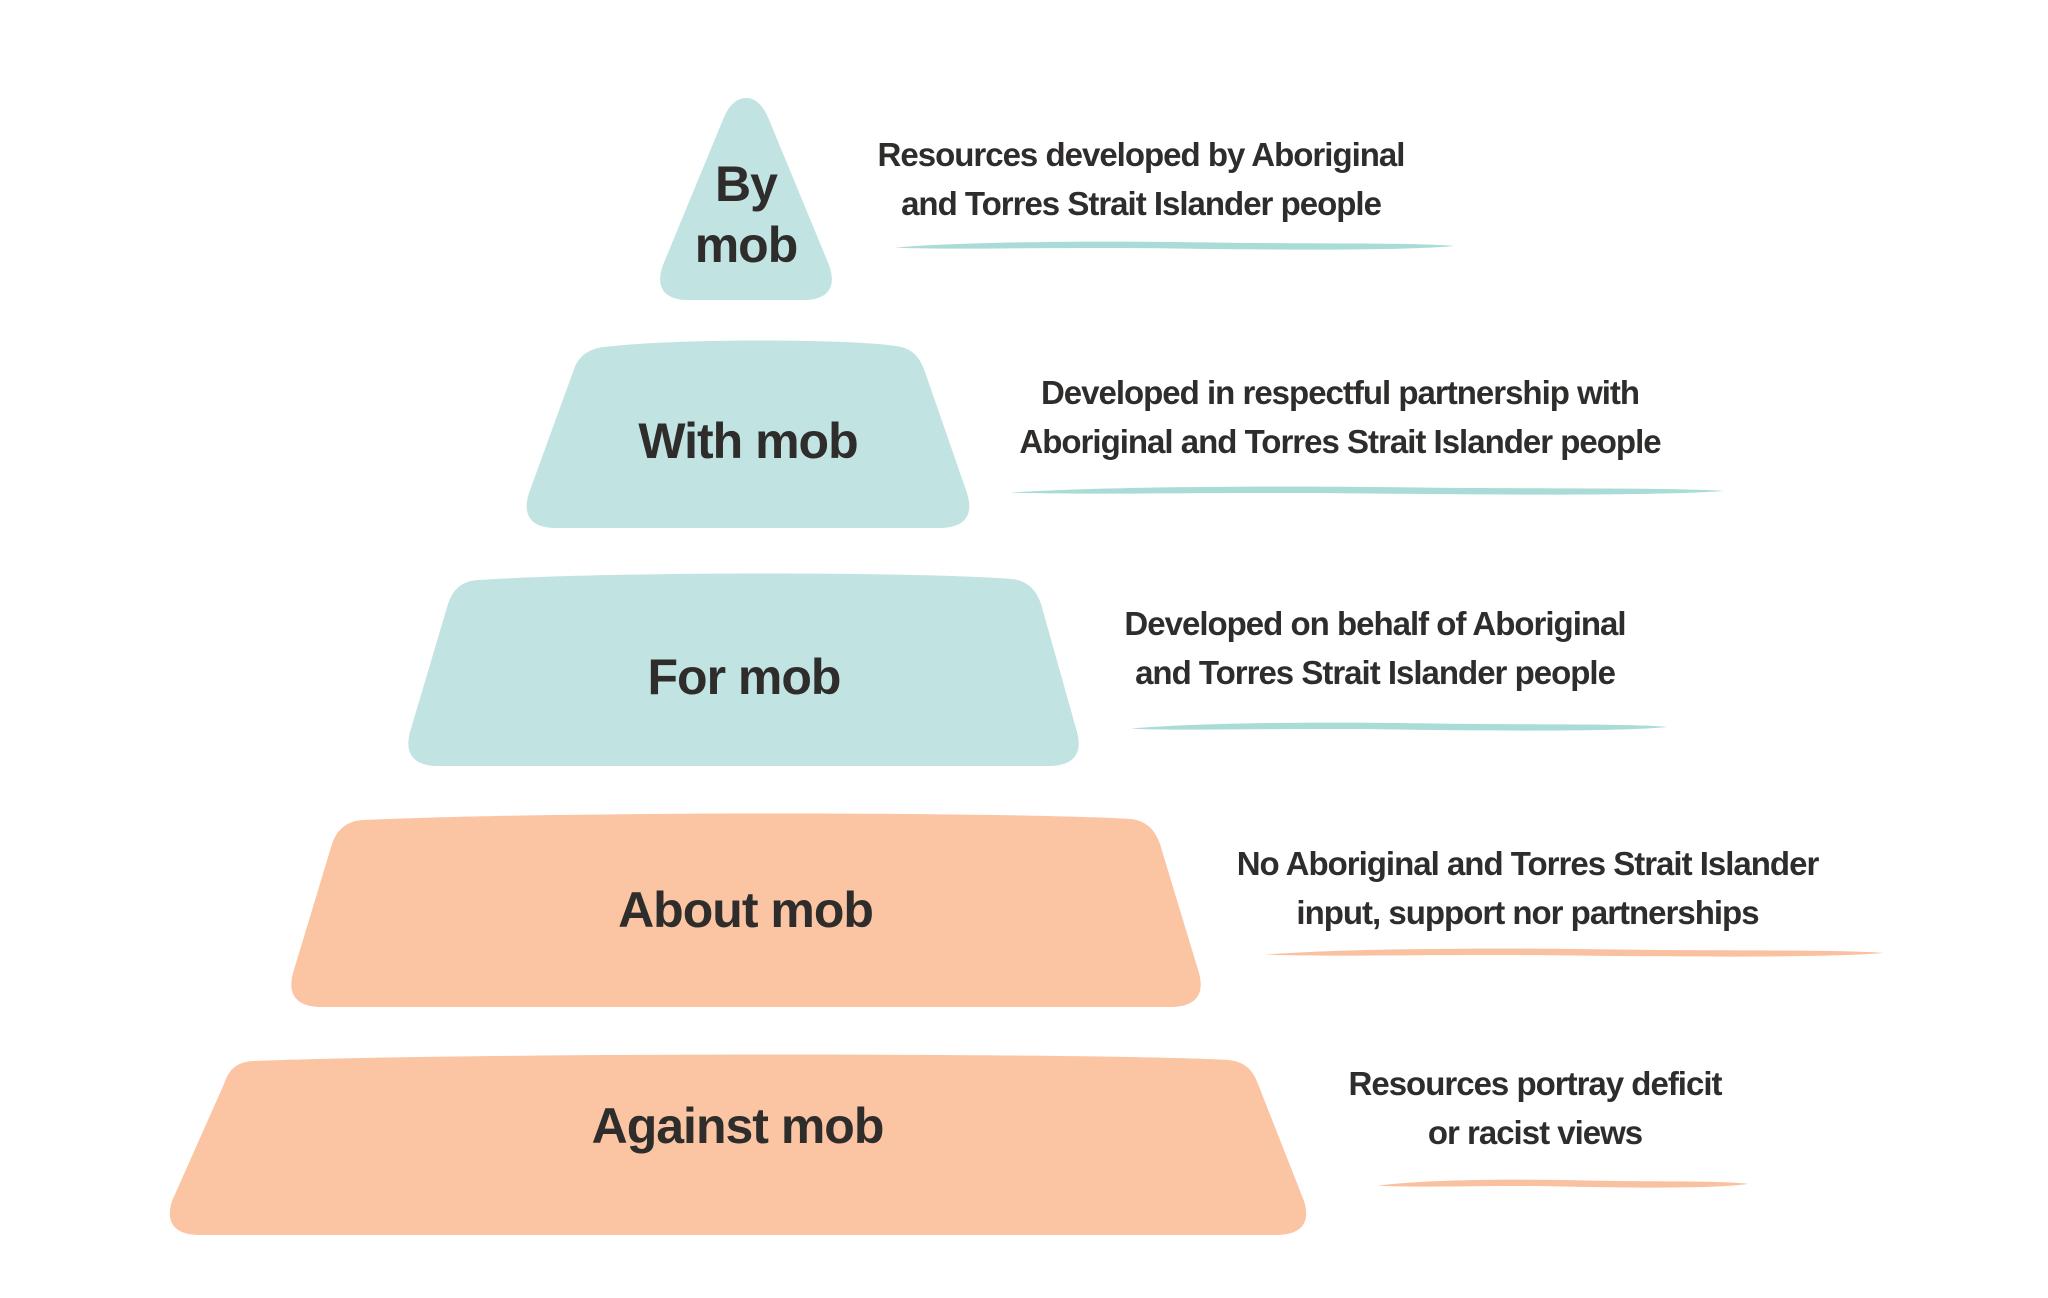 The image size is (2048, 1298). What do you see at coordinates (748, 440) in the screenshot?
I see `with-mob-label: With mob` at bounding box center [748, 440].